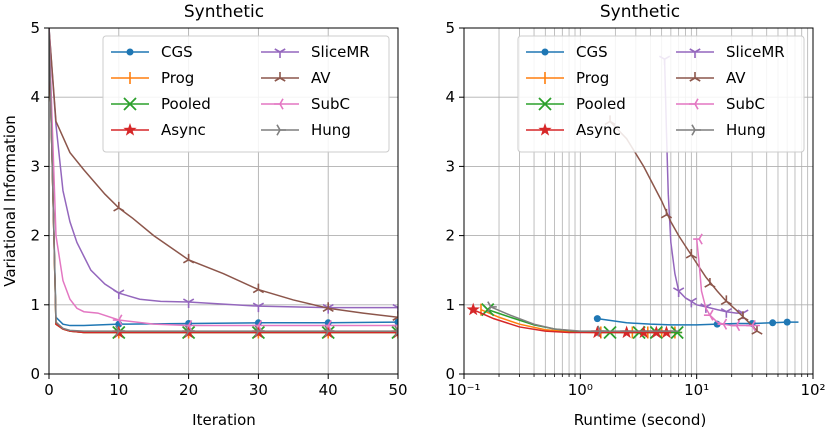 This screenshot has height=435, width=830. I want to click on left-legend-av-label: AV, so click(321, 78).